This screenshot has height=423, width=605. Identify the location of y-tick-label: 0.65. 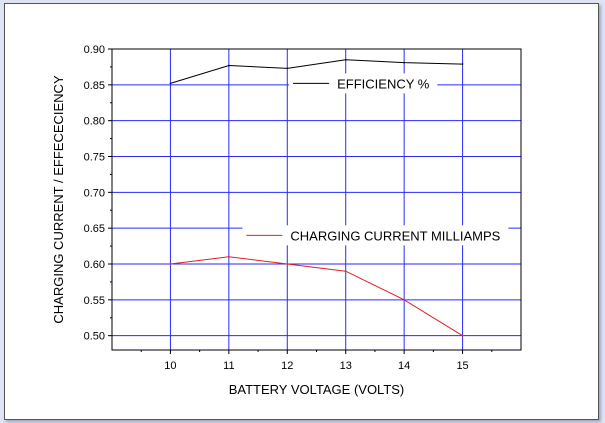
(94, 229).